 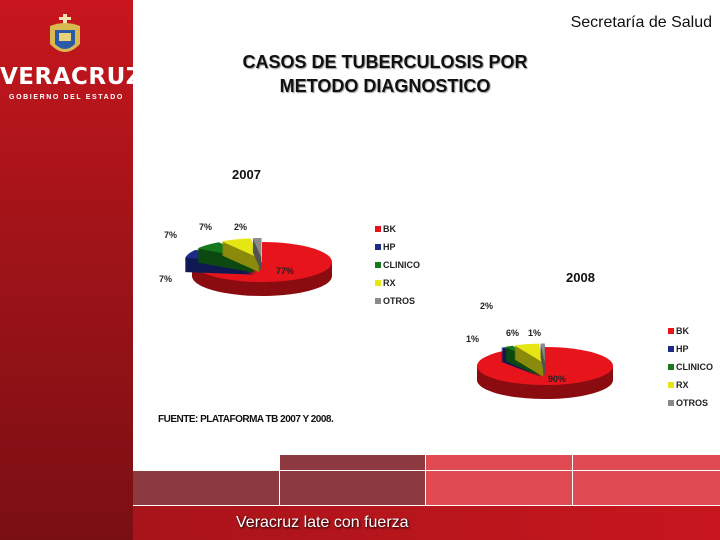 I want to click on pie-slice-side-hp, so click(x=521, y=369).